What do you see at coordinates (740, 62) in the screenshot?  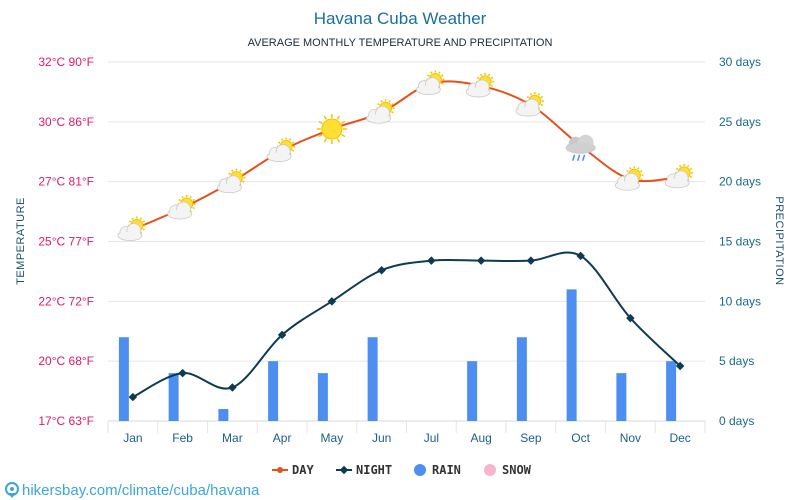 I see `right-tick-label: 30 days` at bounding box center [740, 62].